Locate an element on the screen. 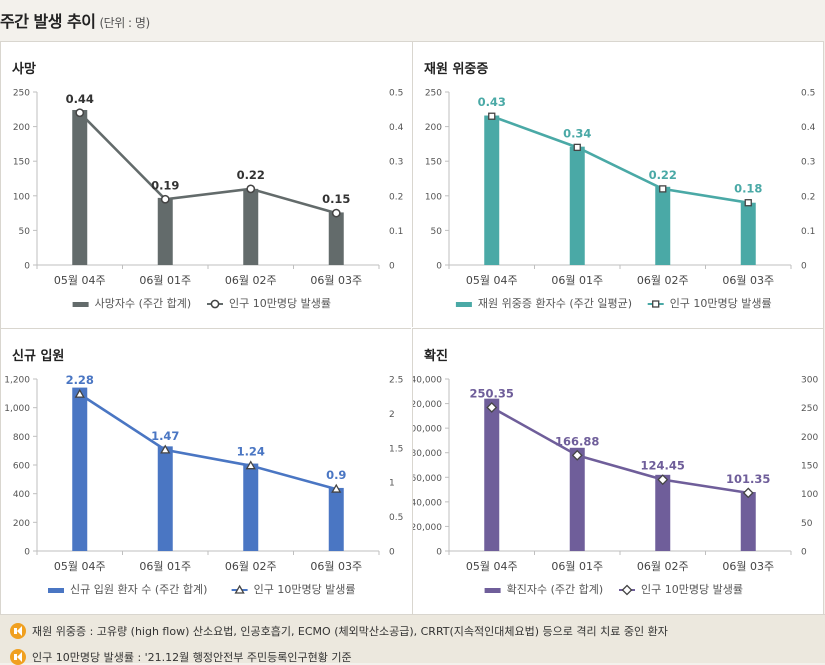 The height and width of the screenshot is (665, 825). y-tick-label-right: 250 is located at coordinates (809, 409).